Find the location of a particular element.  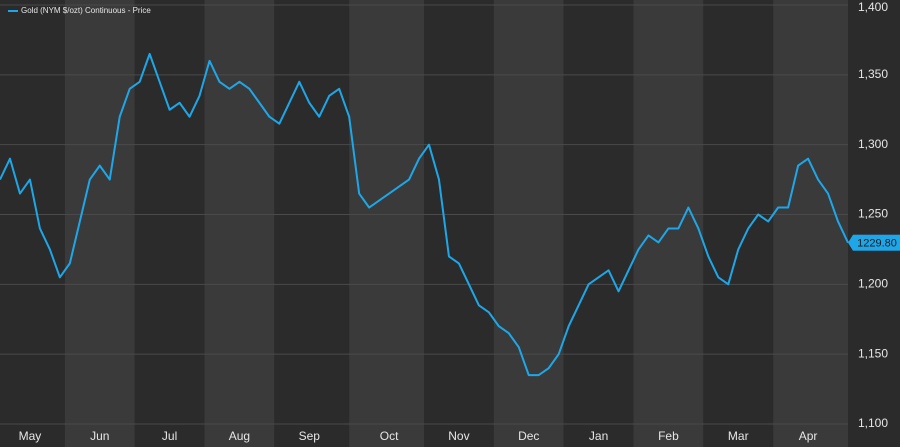

legend-label: Gold (NYM $/ozt) Continuous - Price is located at coordinates (86, 10).